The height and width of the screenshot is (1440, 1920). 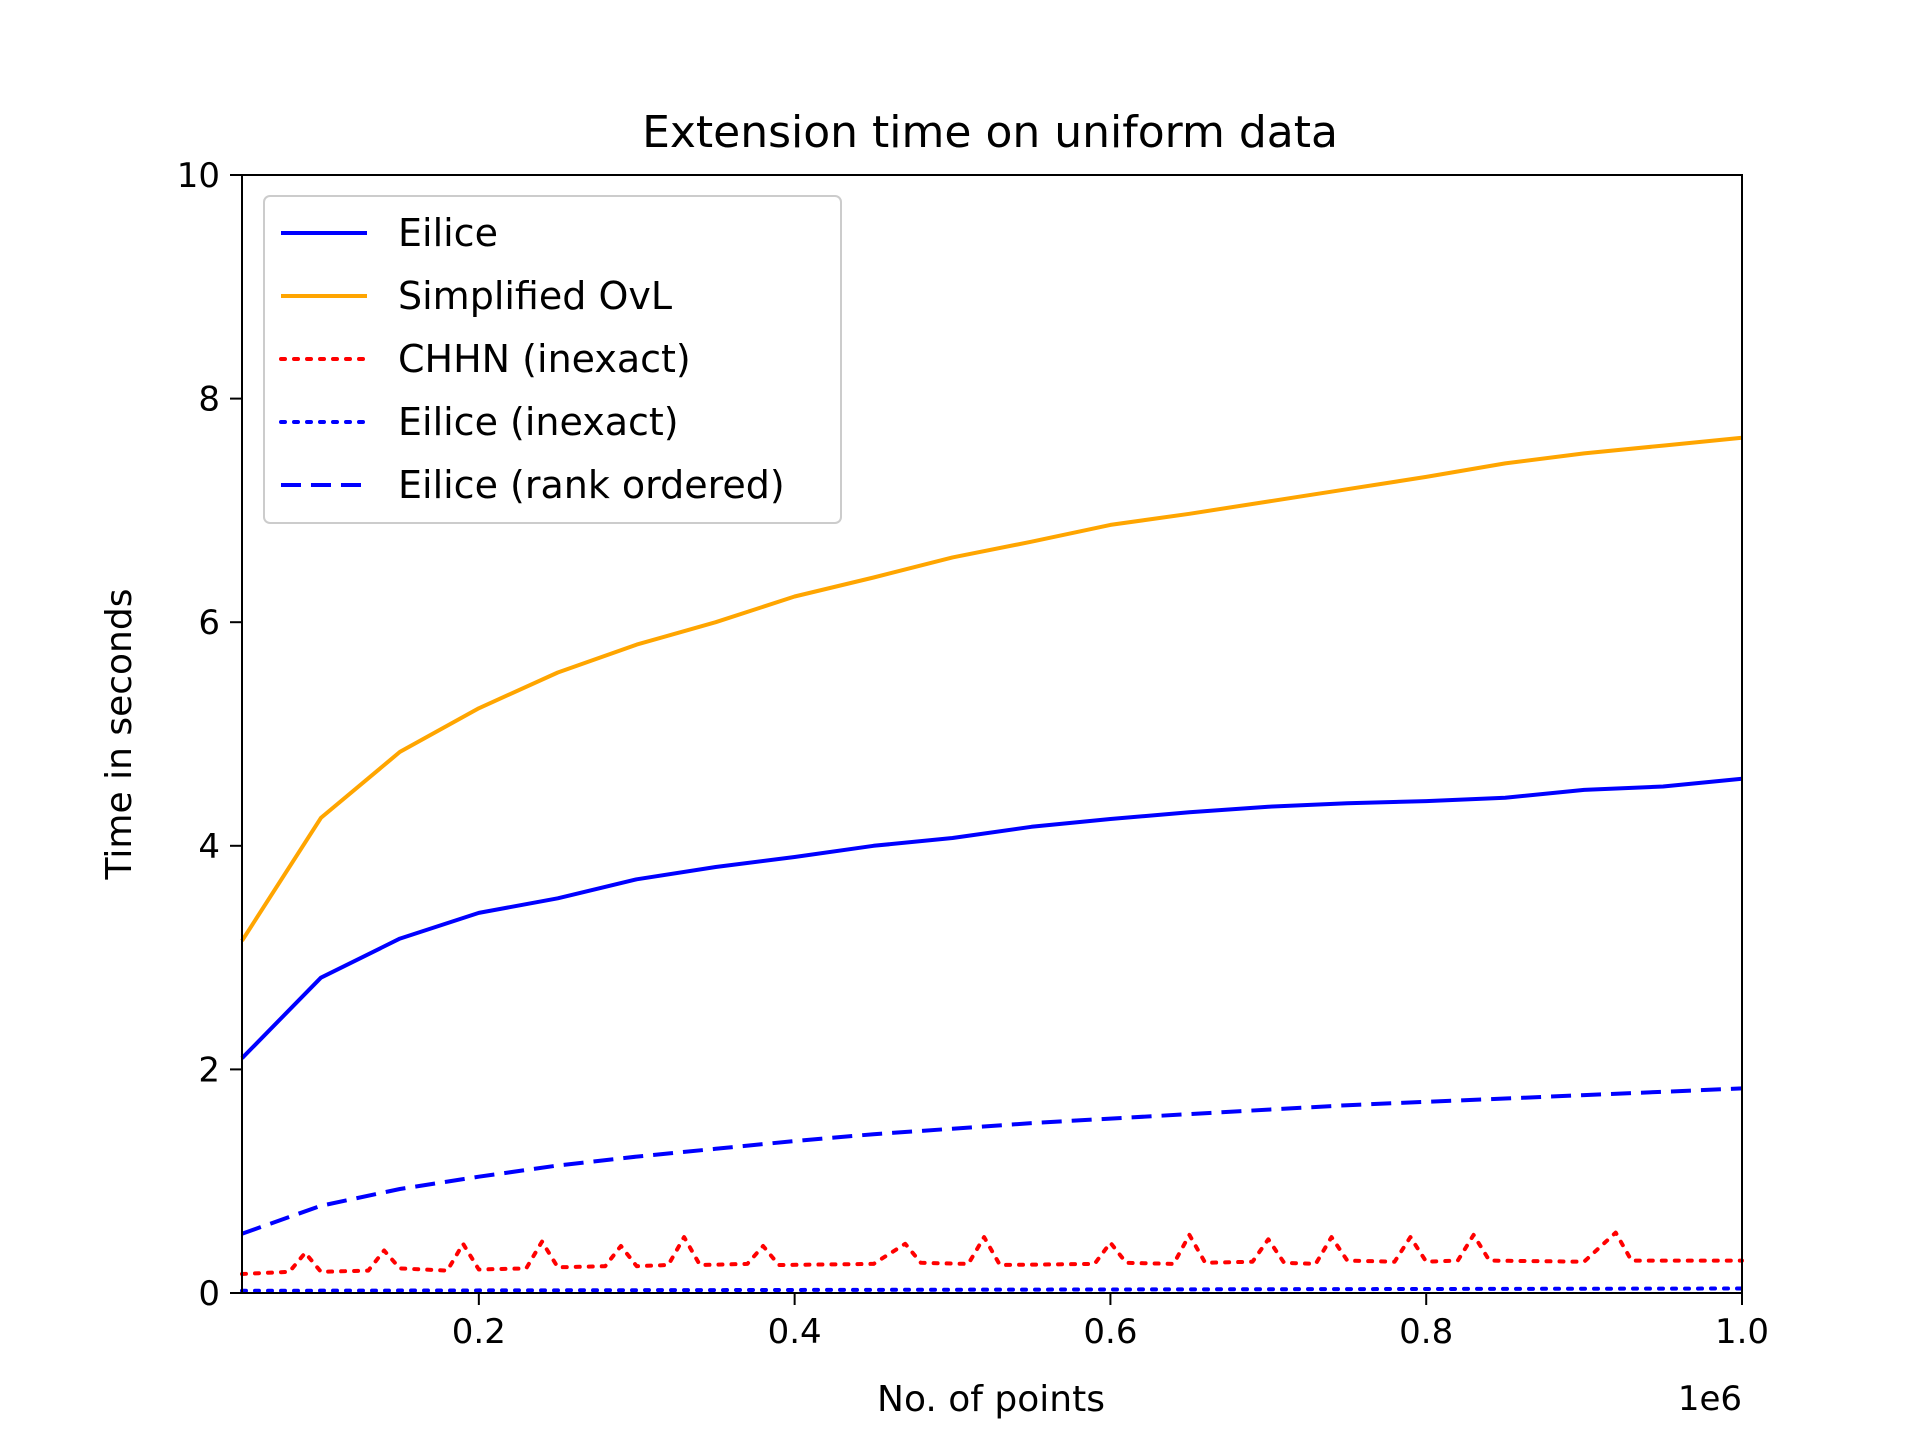 I want to click on y-tick-label: 8, so click(x=209, y=400).